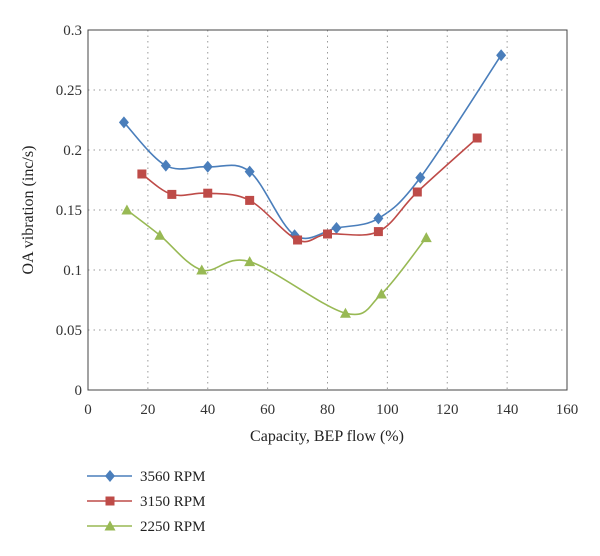  I want to click on y-axis-ticks: 0 0.05 0.1 0.15 0.2 0.25 0.3, so click(69, 211).